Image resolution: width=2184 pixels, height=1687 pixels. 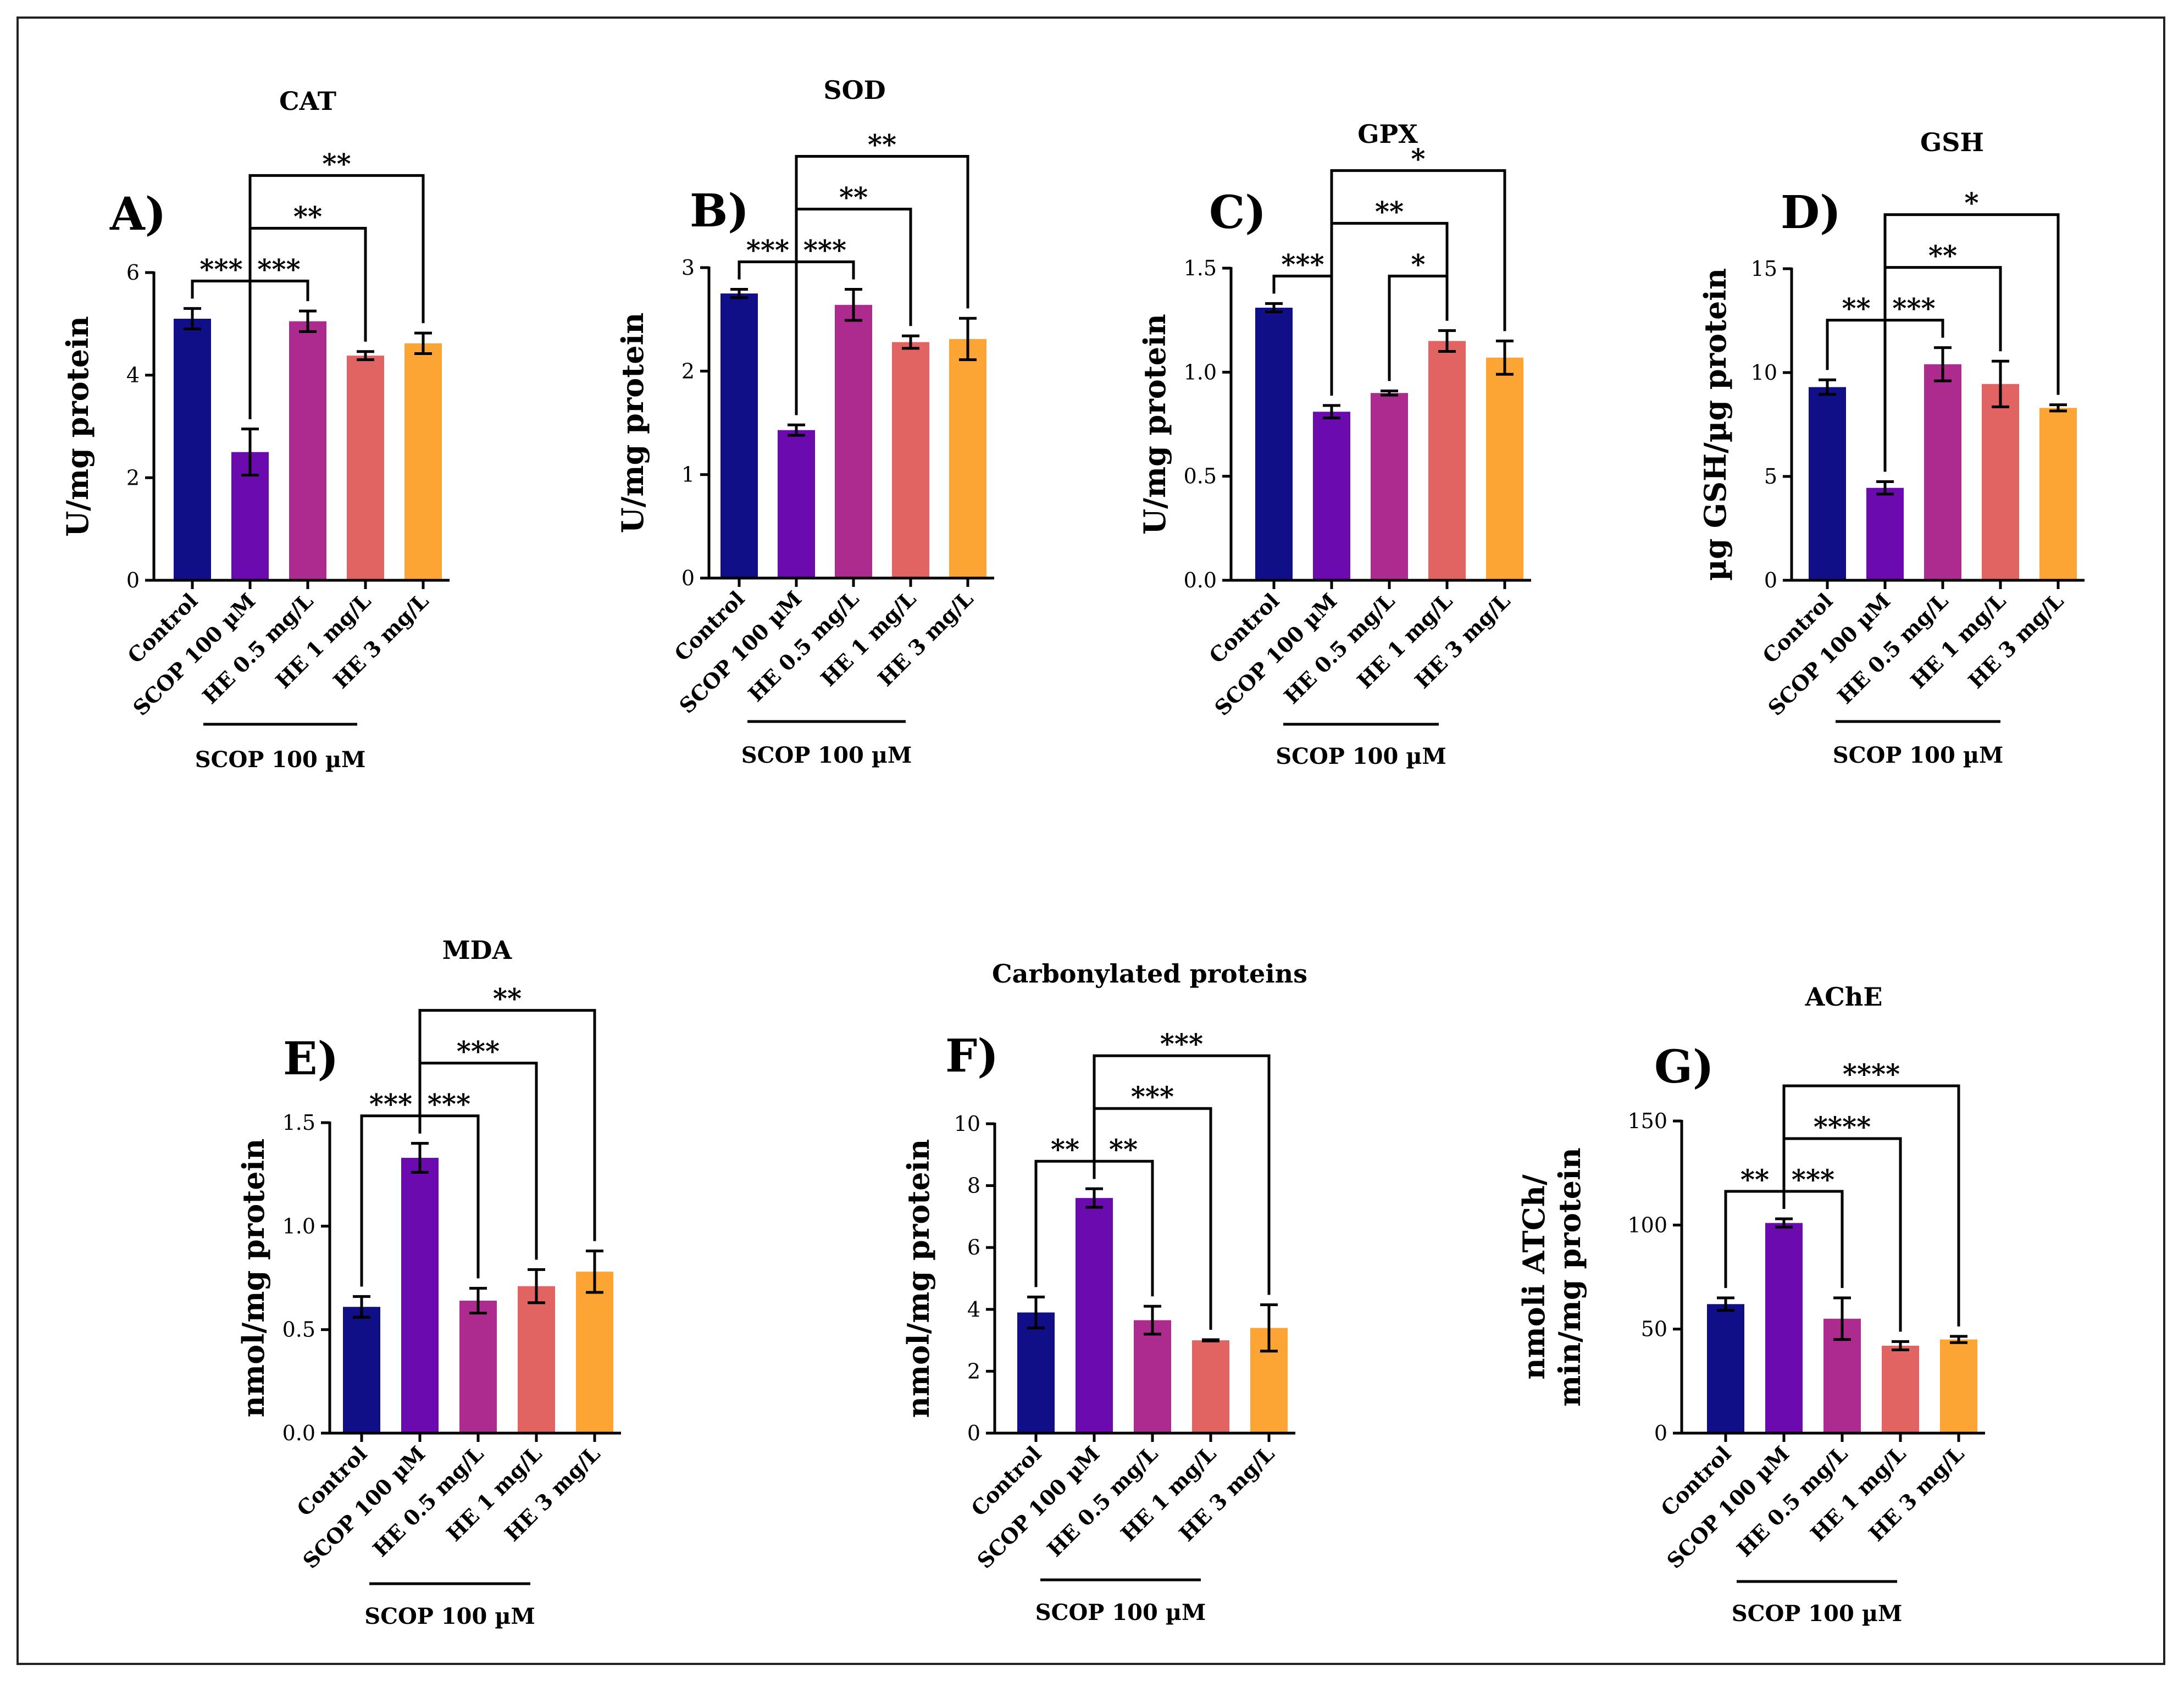 What do you see at coordinates (253, 1278) in the screenshot?
I see `y-axis-label: nmol/mg protein` at bounding box center [253, 1278].